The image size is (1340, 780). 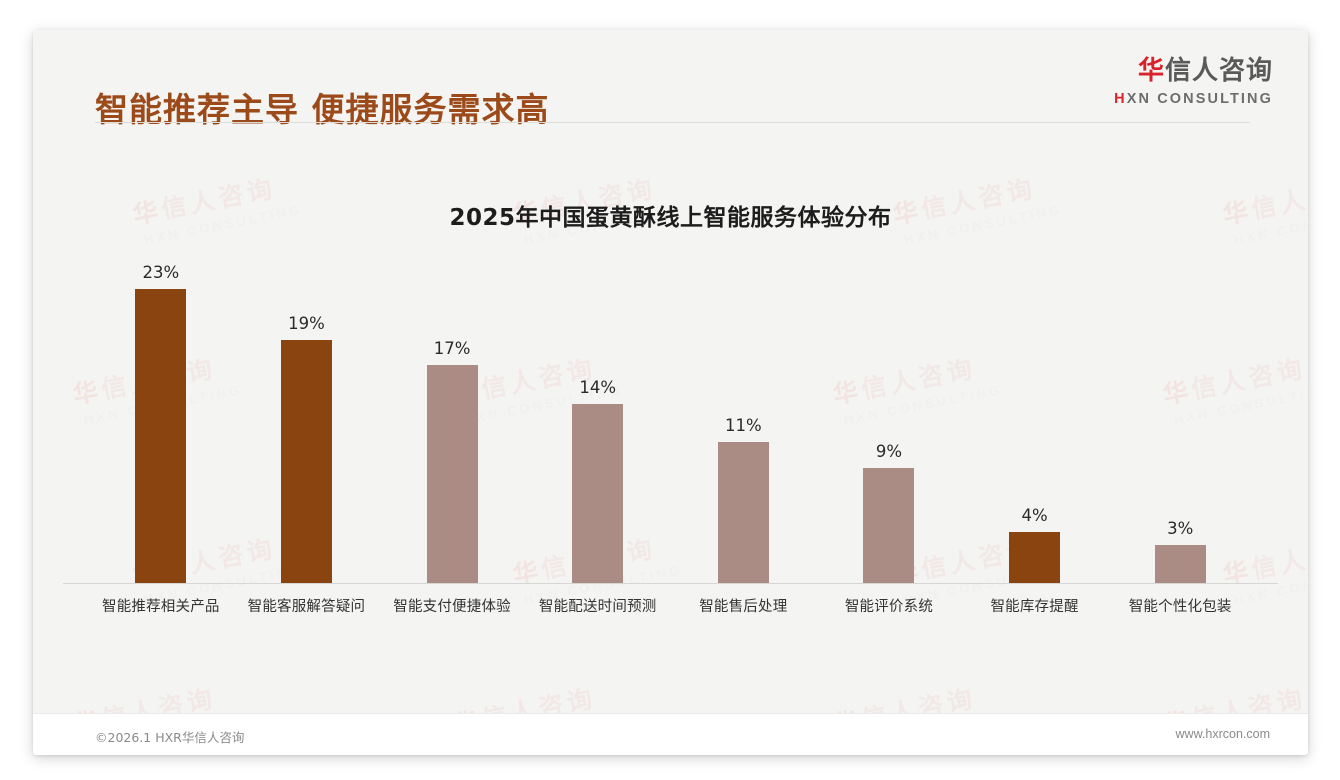 I want to click on x-axis-label: 智能售后处理, so click(x=743, y=607).